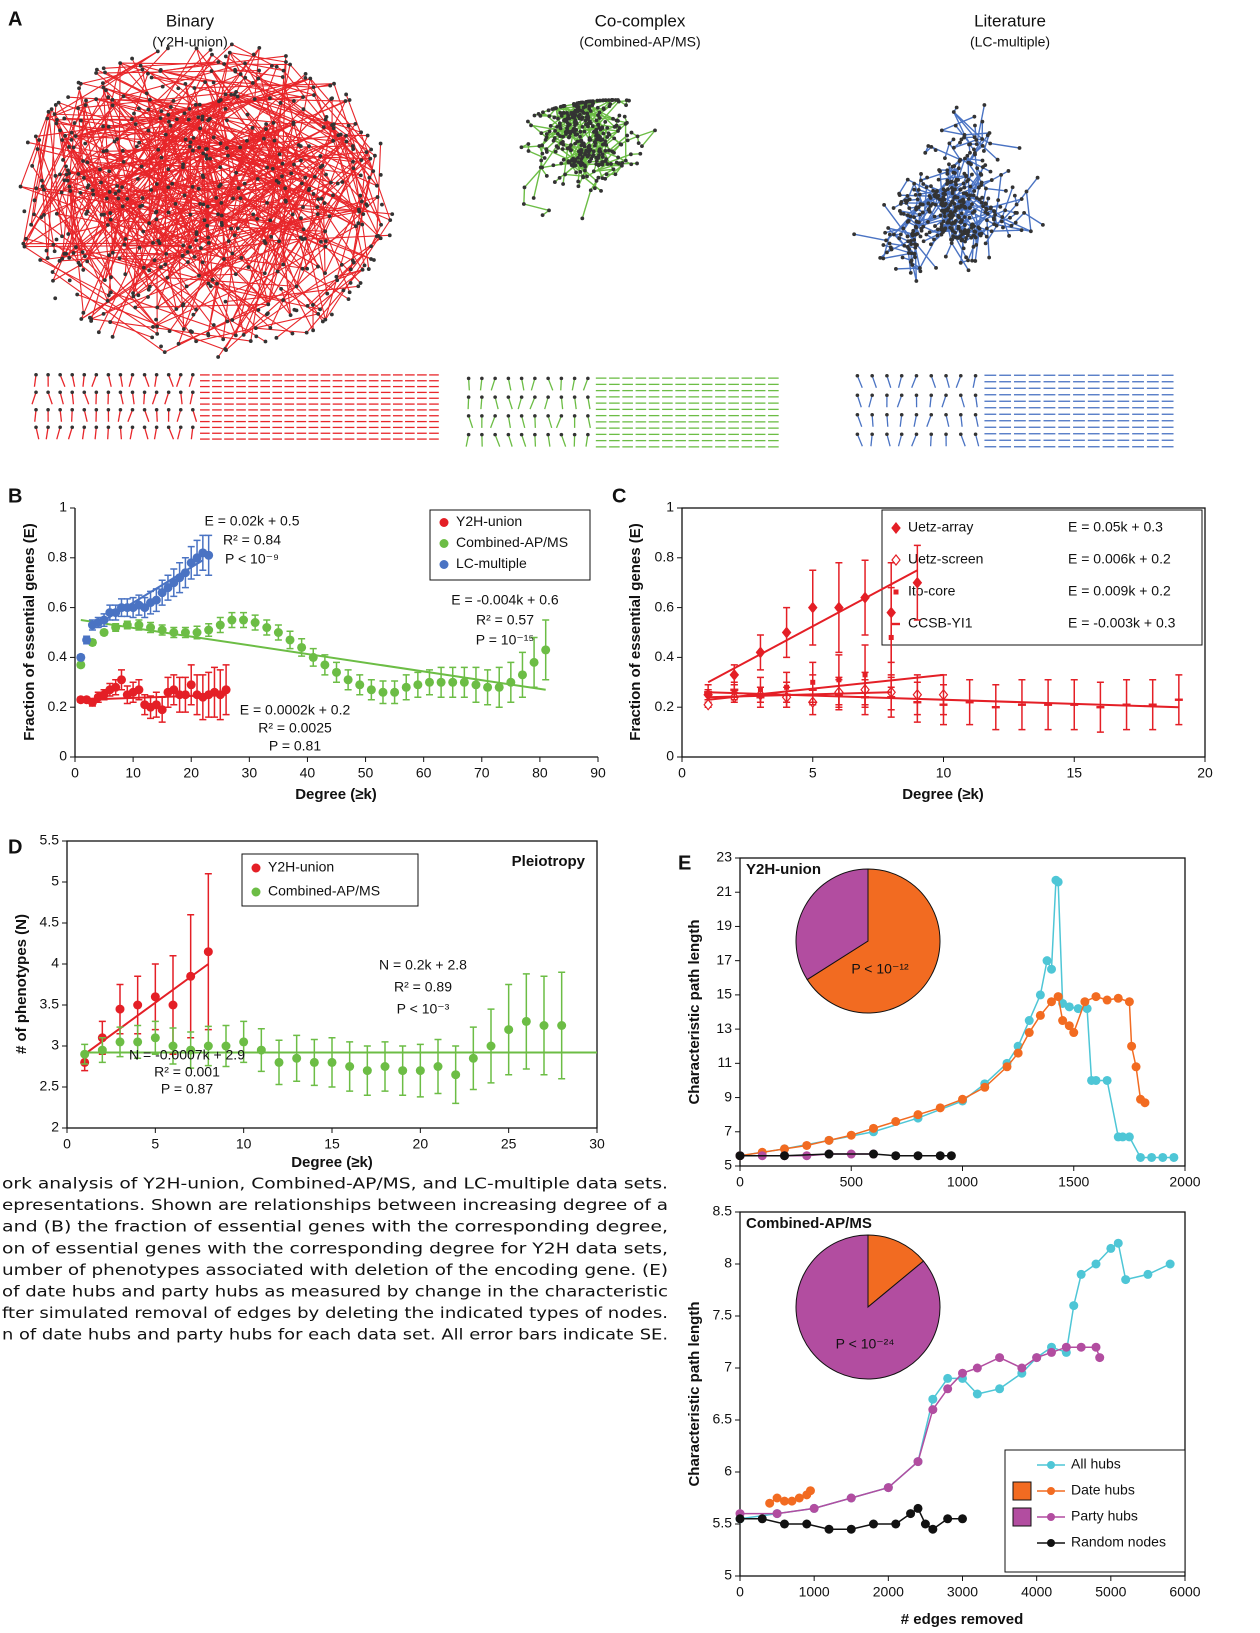 This screenshot has height=1633, width=1260. I want to click on y-axis-label: Fraction of essential genes (E), so click(29, 632).